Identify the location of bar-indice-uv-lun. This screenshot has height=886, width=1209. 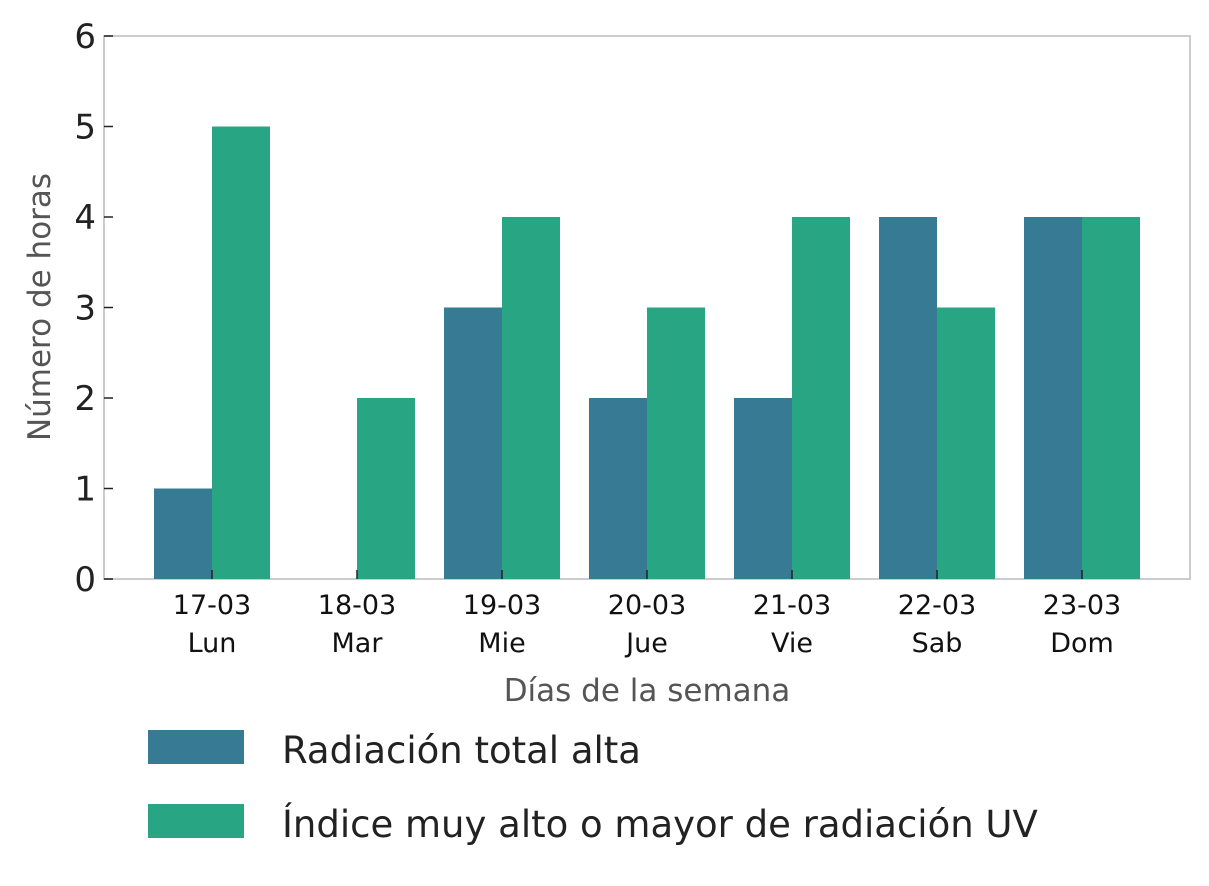
(241, 352).